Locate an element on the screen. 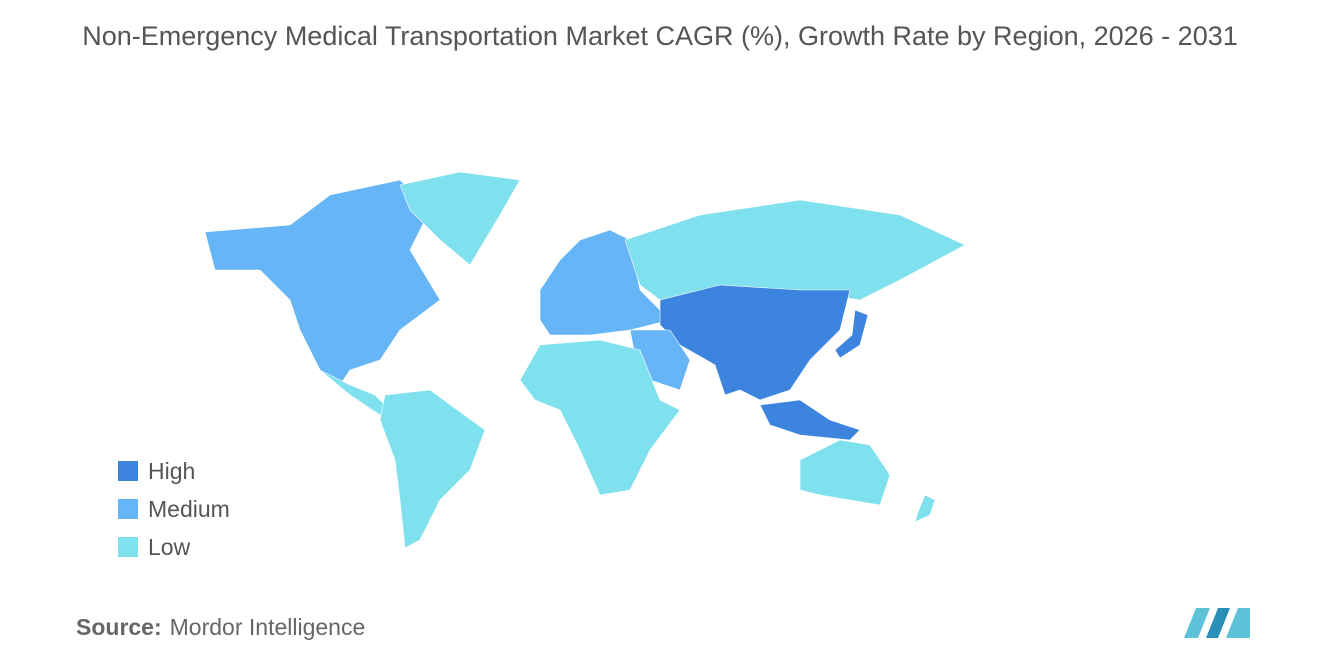 This screenshot has width=1320, height=665. legend-item: Low is located at coordinates (174, 547).